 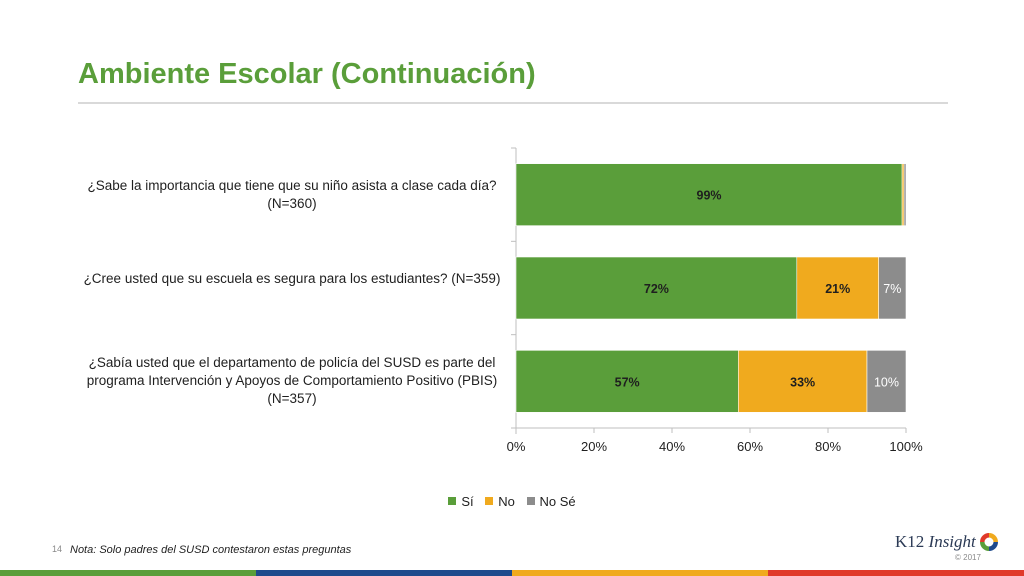 What do you see at coordinates (530, 501) in the screenshot?
I see `legend-swatch-nose` at bounding box center [530, 501].